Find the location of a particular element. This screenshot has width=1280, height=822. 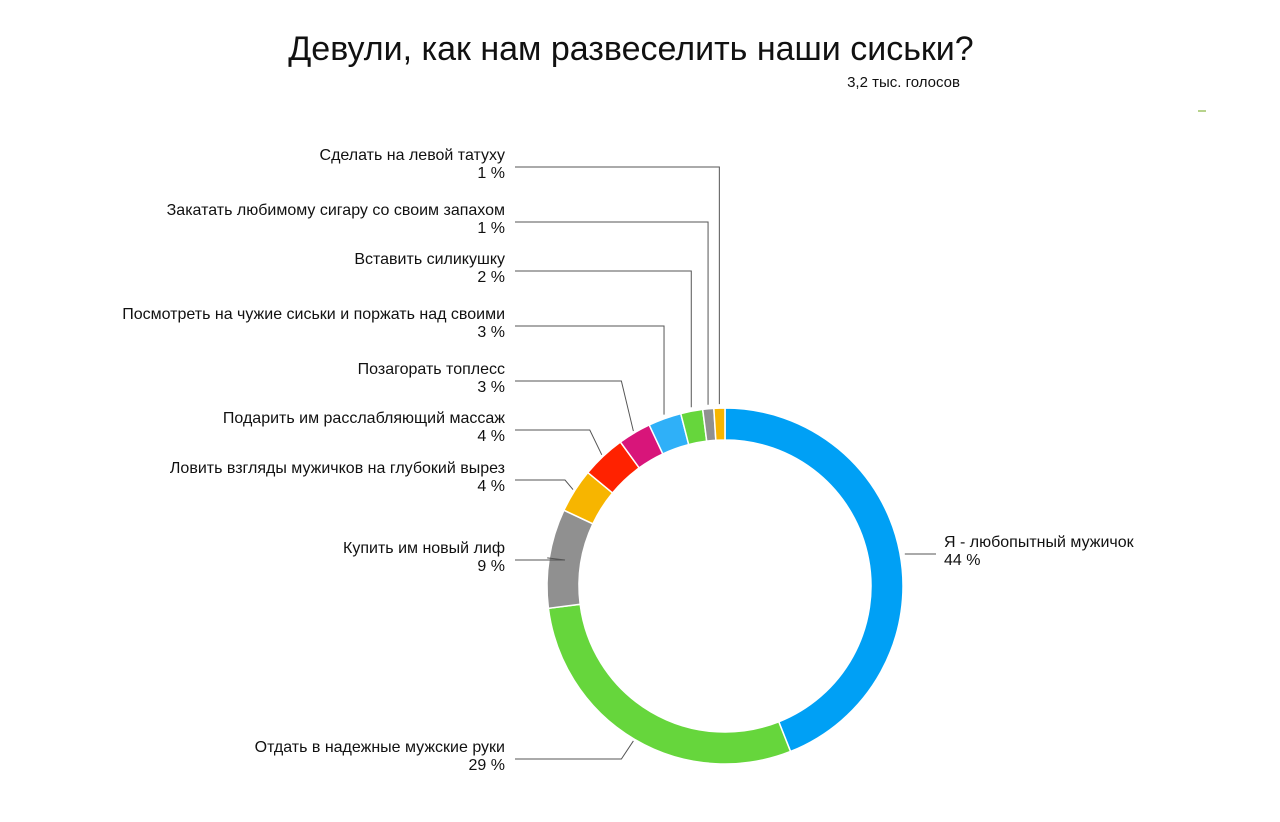

slice-value-9: 1 % is located at coordinates (491, 228).